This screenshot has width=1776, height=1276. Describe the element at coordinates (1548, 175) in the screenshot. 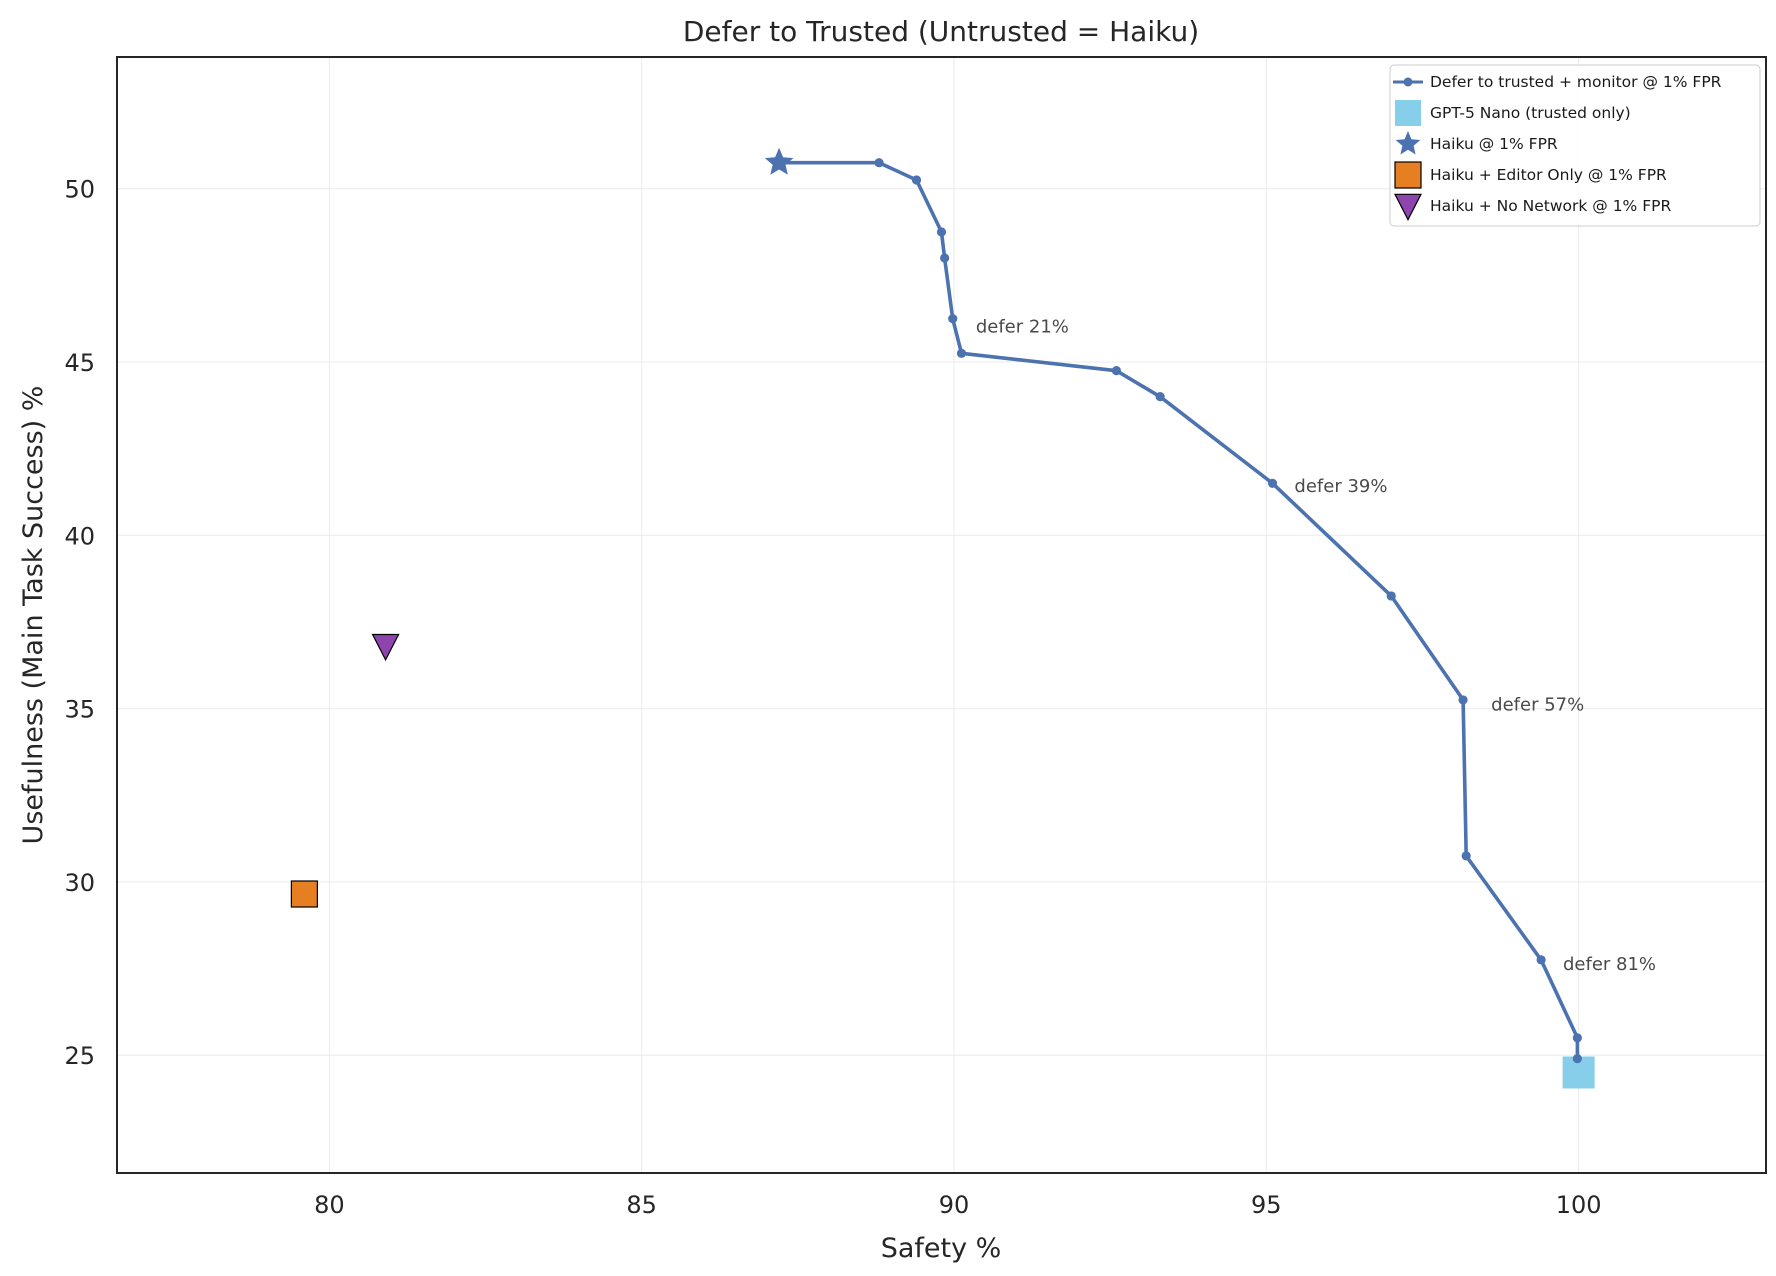

I see `legend-entry-label: Haiku + Editor Only @ 1% FPR` at that location.